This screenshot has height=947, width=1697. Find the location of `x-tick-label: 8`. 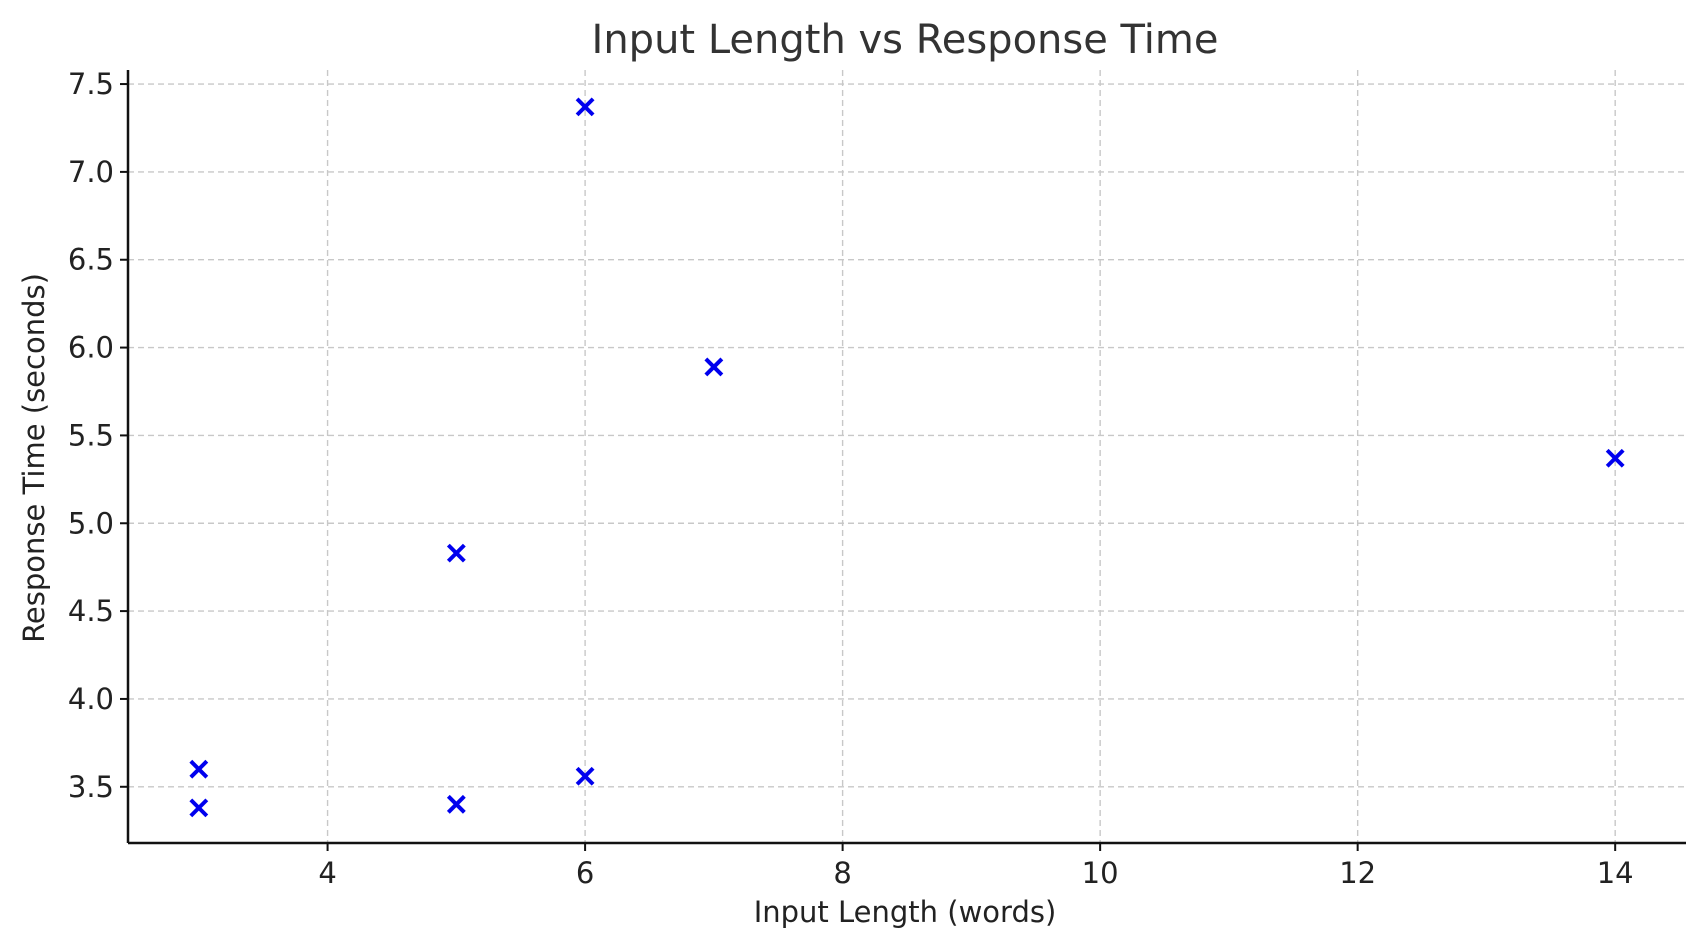

x-tick-label: 8 is located at coordinates (842, 873).